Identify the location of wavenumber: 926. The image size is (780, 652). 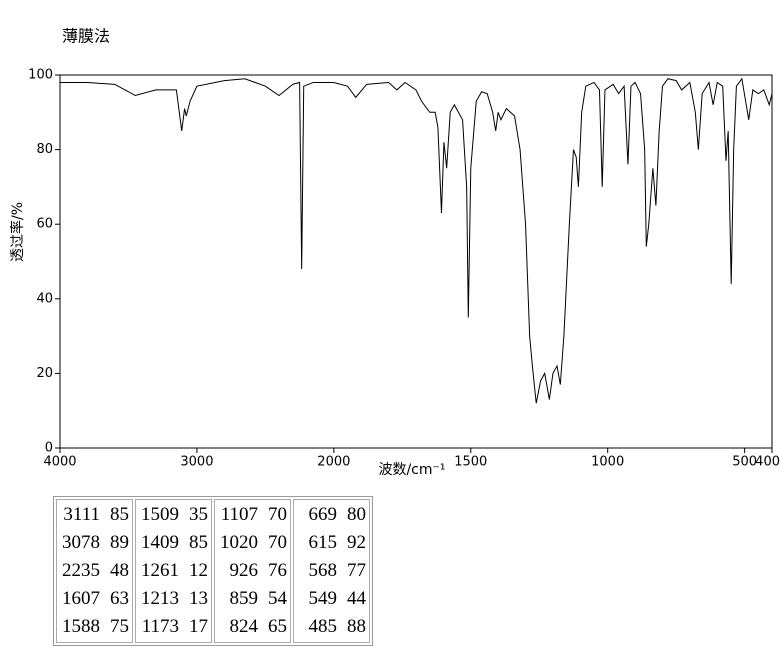
(244, 570).